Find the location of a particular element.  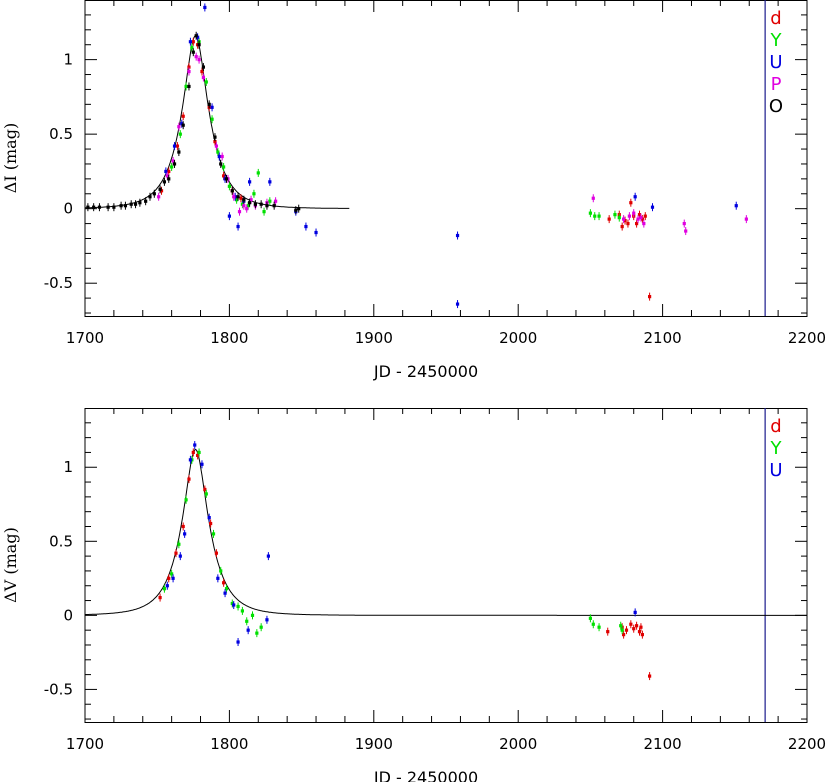

y-tick-label: -0.5 is located at coordinates (58, 689).